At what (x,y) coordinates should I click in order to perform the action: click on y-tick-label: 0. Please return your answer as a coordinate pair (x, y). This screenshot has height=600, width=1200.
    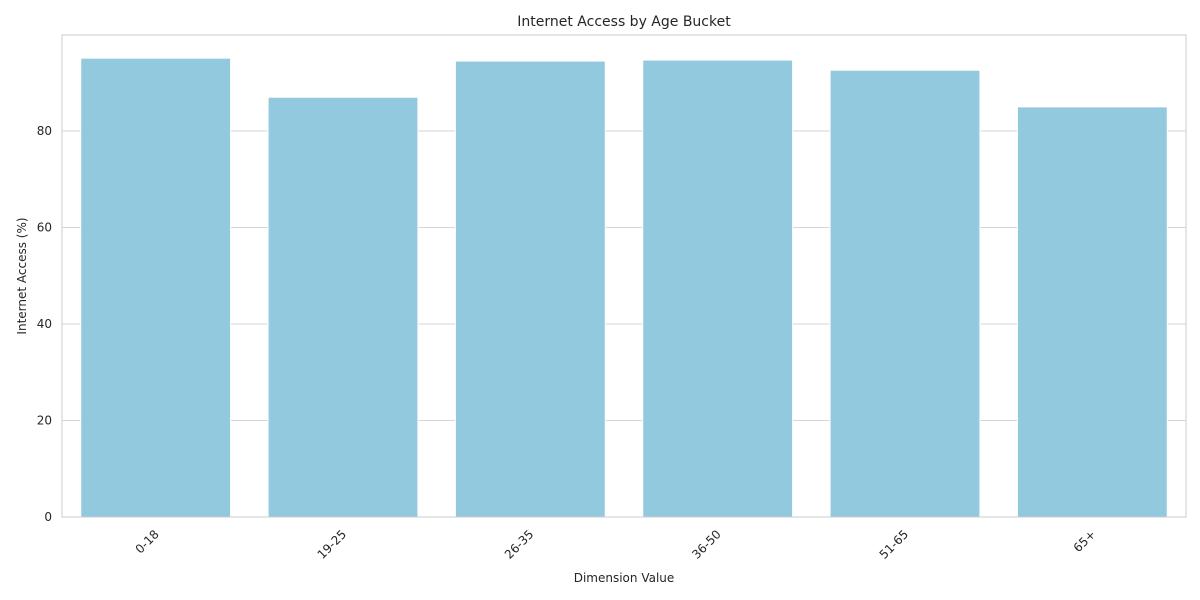
    Looking at the image, I should click on (48, 517).